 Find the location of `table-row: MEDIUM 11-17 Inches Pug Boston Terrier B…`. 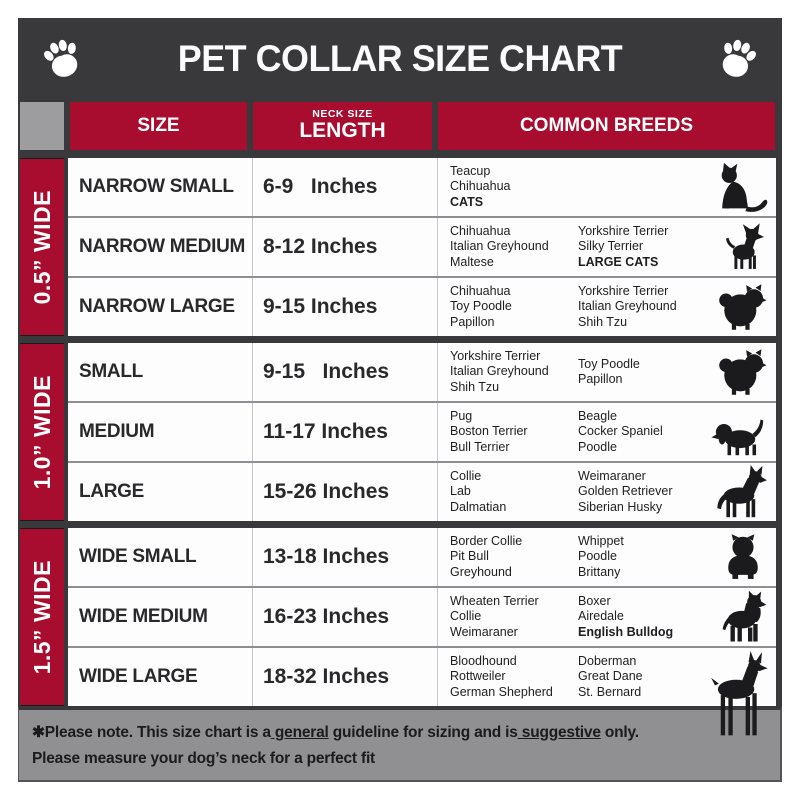

table-row: MEDIUM 11-17 Inches Pug Boston Terrier B… is located at coordinates (422, 431).